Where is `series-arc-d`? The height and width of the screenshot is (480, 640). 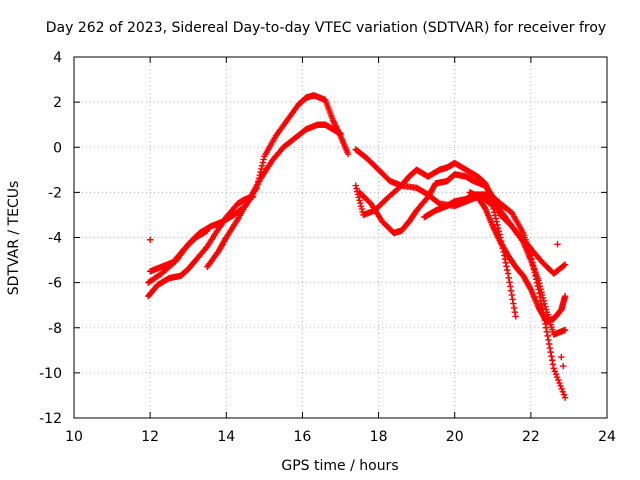
series-arc-d is located at coordinates (178, 251).